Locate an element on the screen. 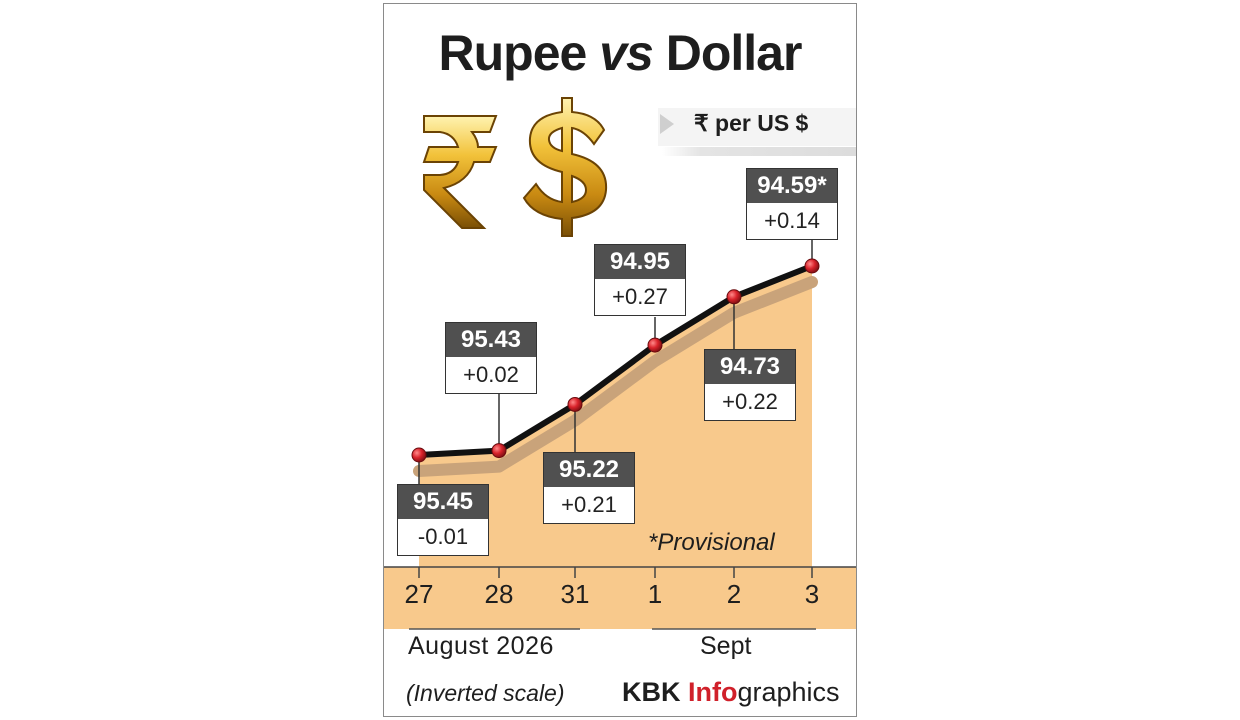  area-fill-path is located at coordinates (615, 416).